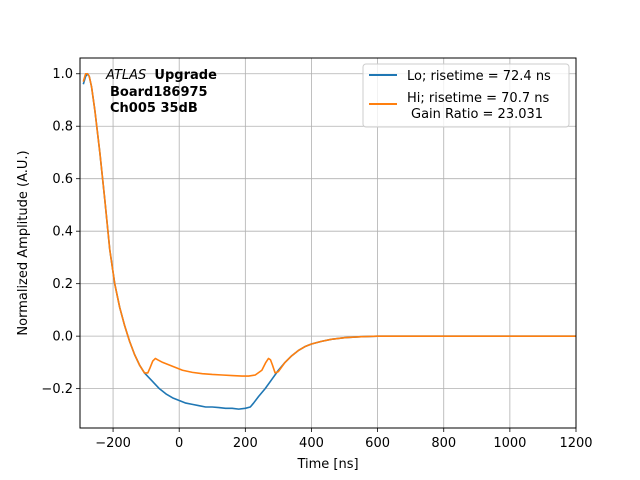 The height and width of the screenshot is (480, 640). Describe the element at coordinates (478, 98) in the screenshot. I see `legend-label-hi: Hi; risetime = 70.7 ns` at that location.